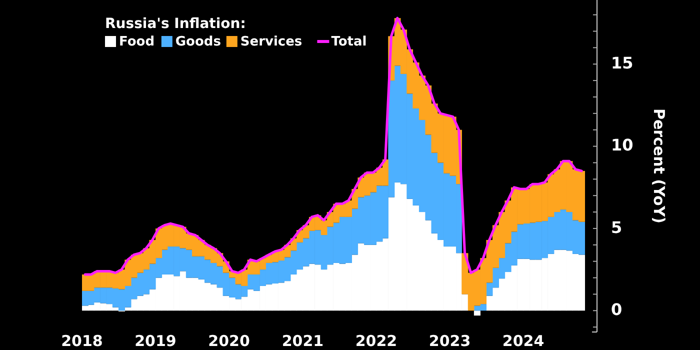  What do you see at coordinates (376, 341) in the screenshot?
I see `x-tick-label: 2022` at bounding box center [376, 341].